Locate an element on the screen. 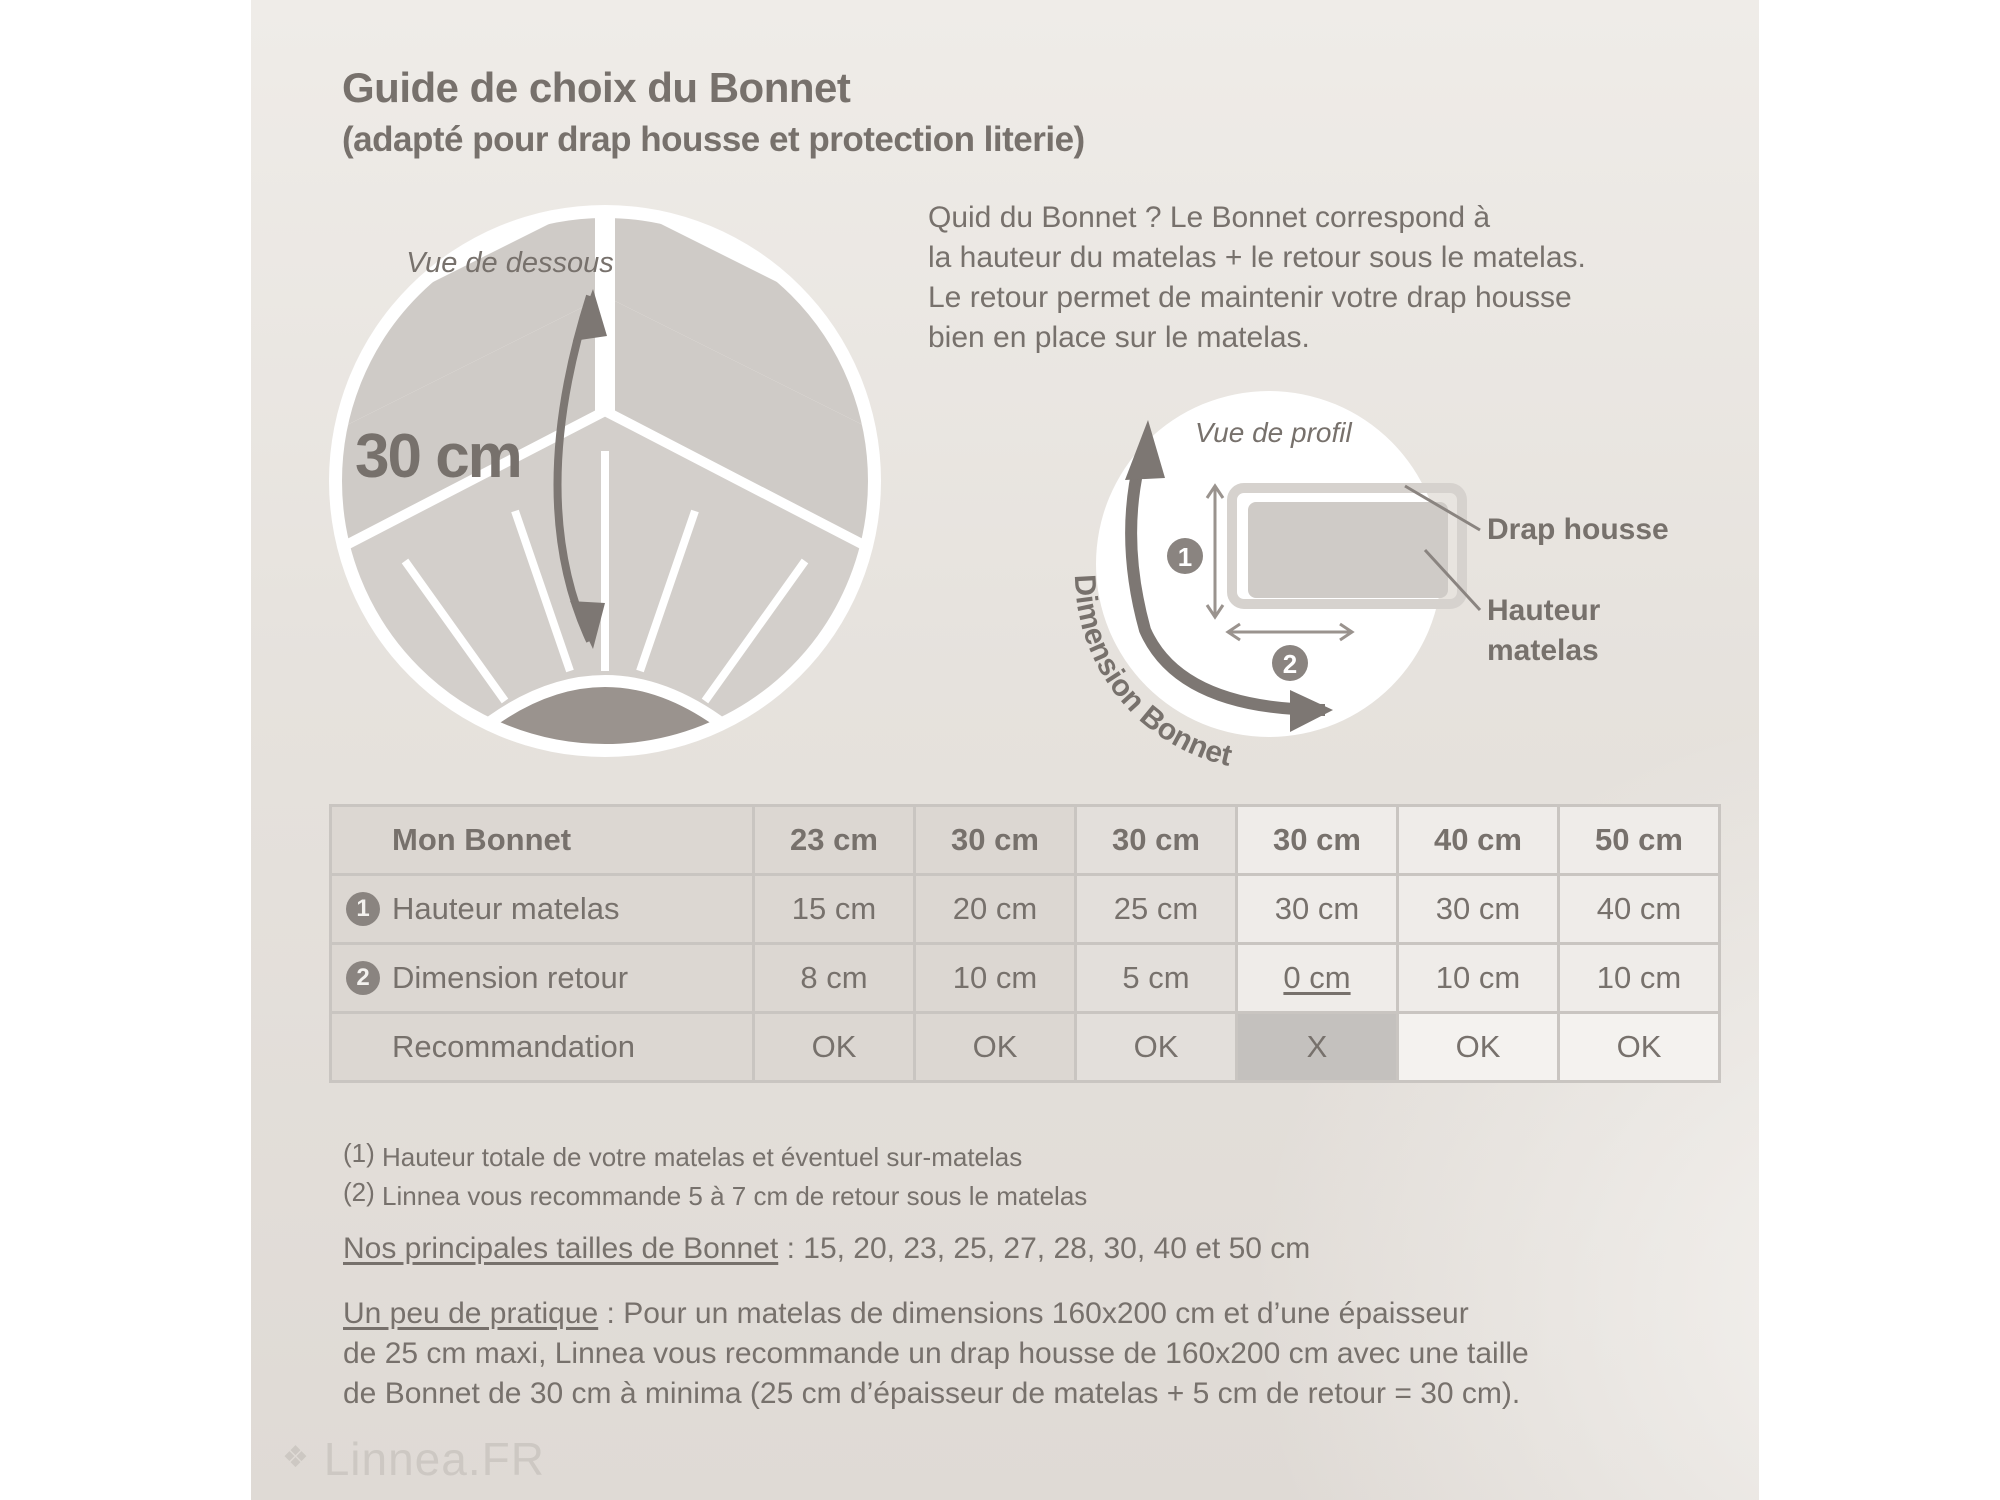 This screenshot has width=2000, height=1500. row-label: 2 Dimension retour is located at coordinates (542, 978).